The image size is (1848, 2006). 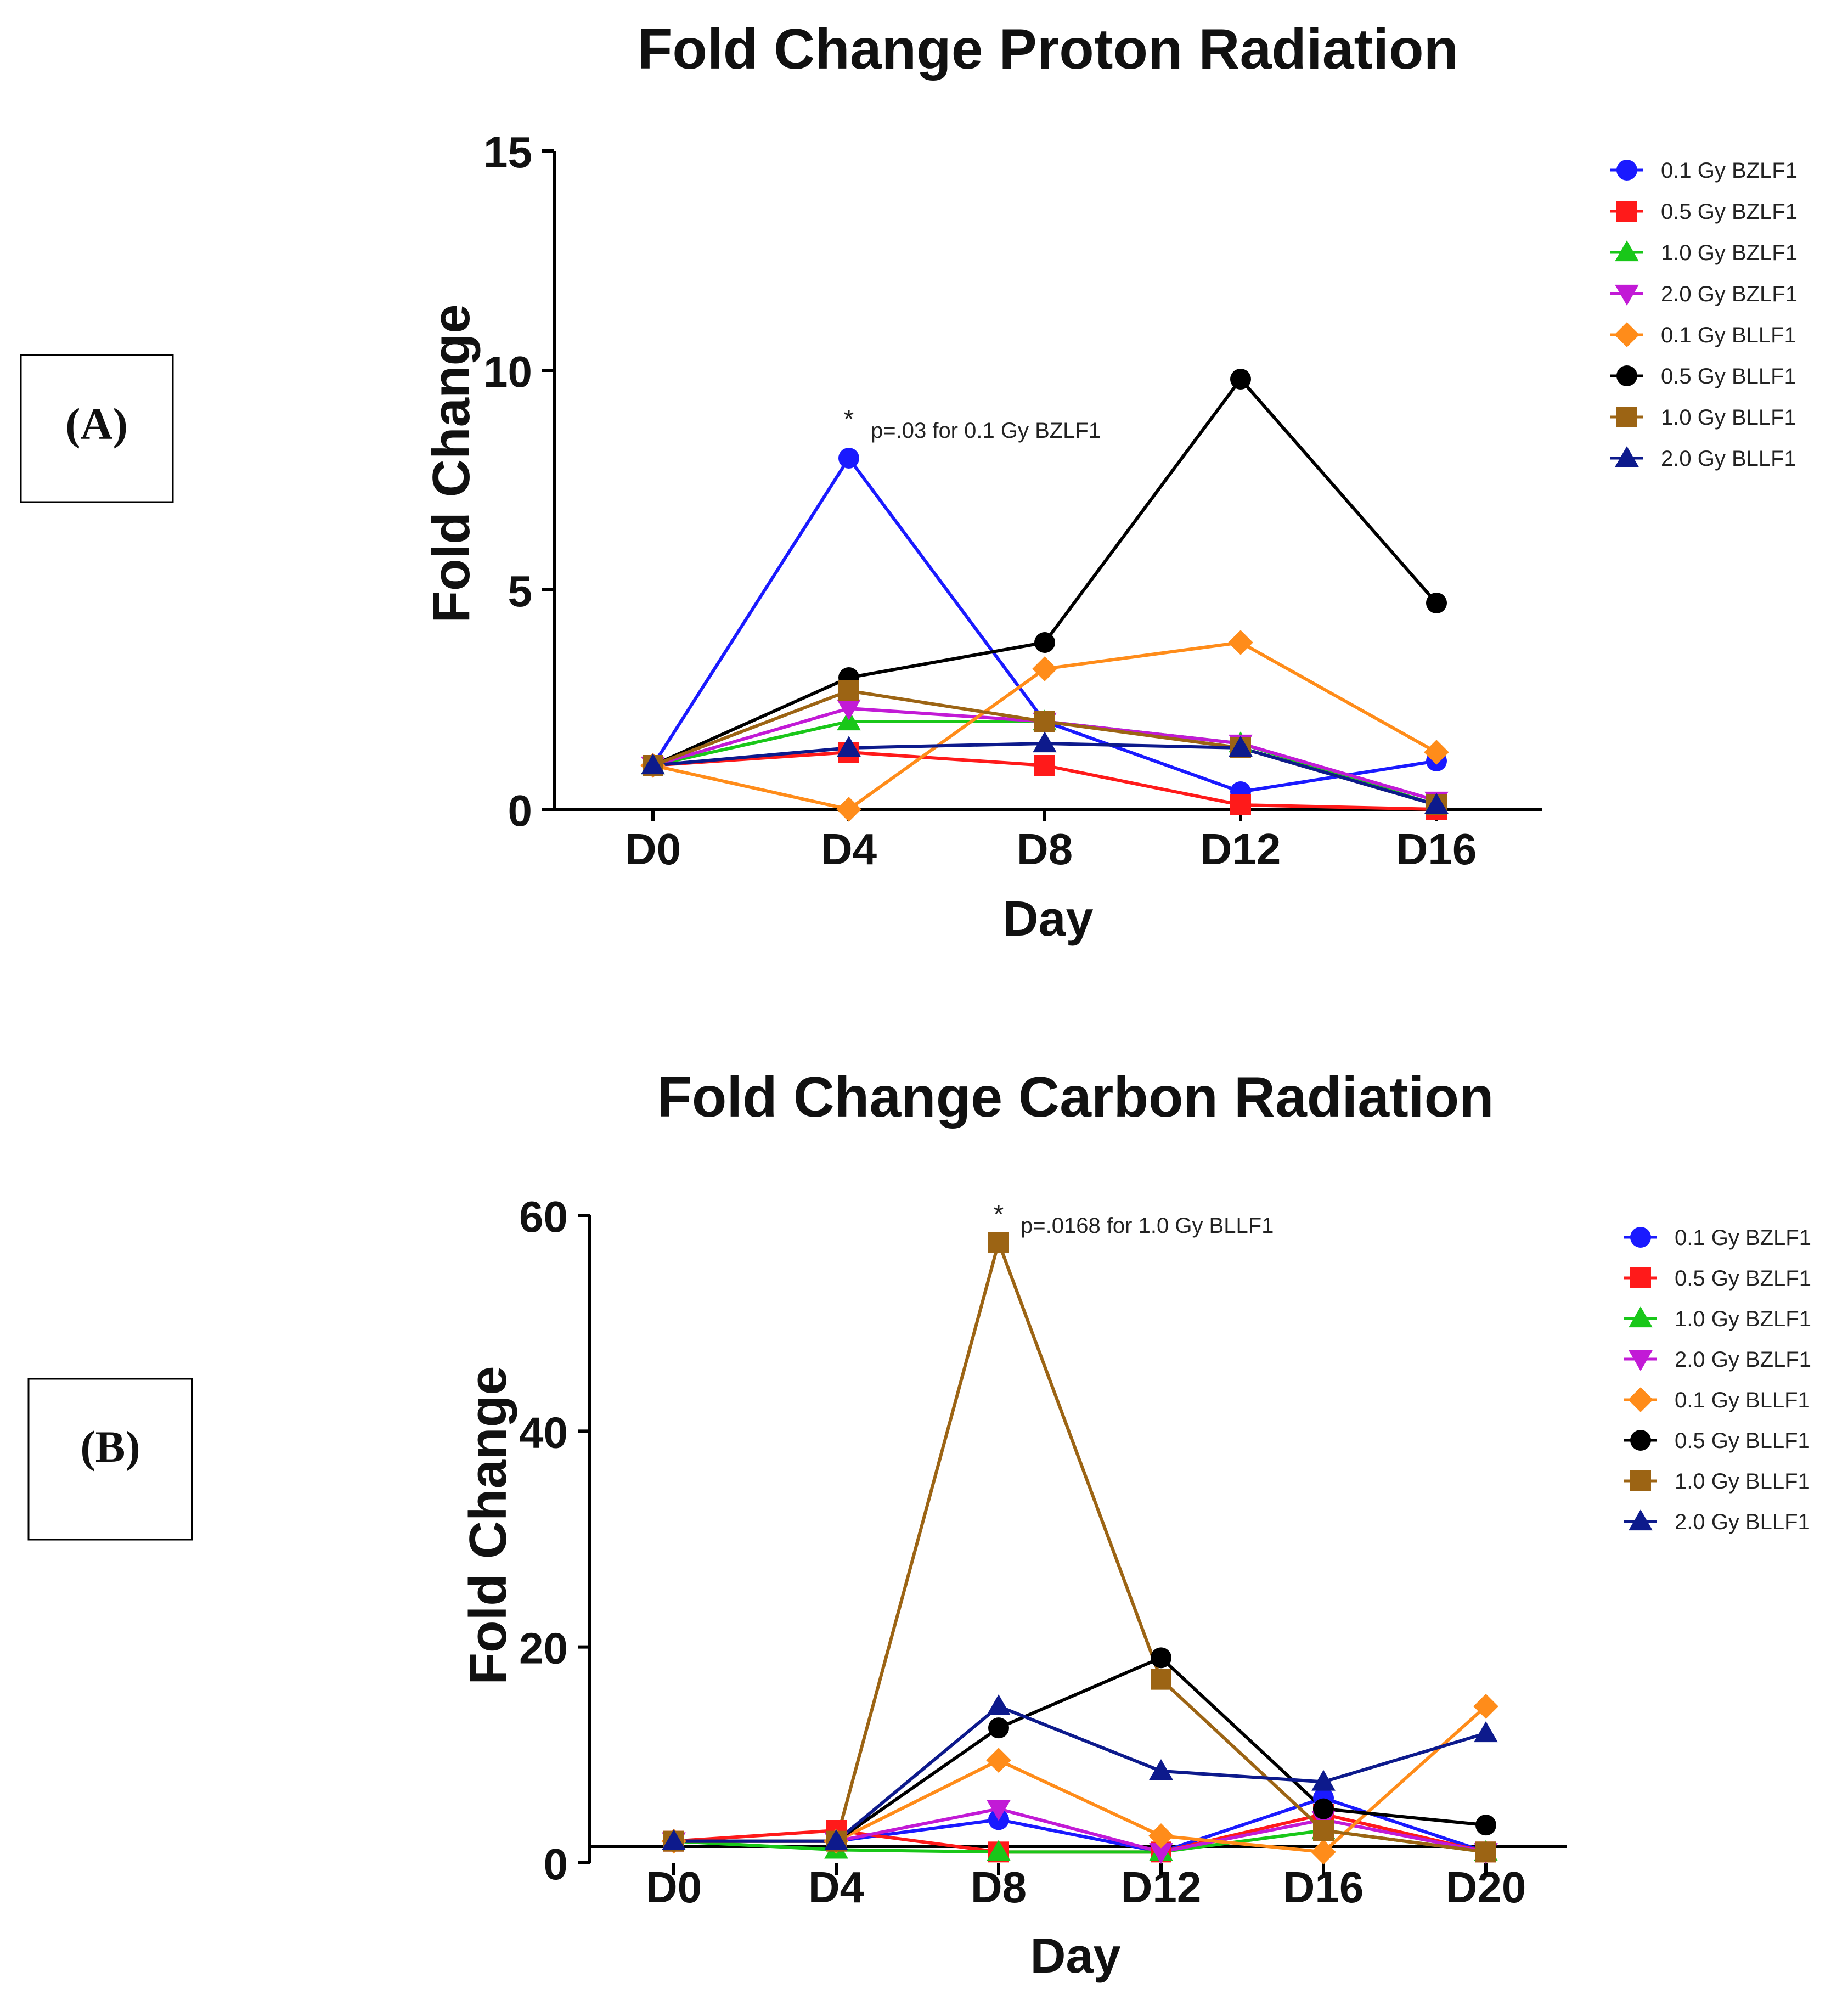 What do you see at coordinates (1161, 1836) in the screenshot?
I see `point-0-1-gy-bllf1-d12` at bounding box center [1161, 1836].